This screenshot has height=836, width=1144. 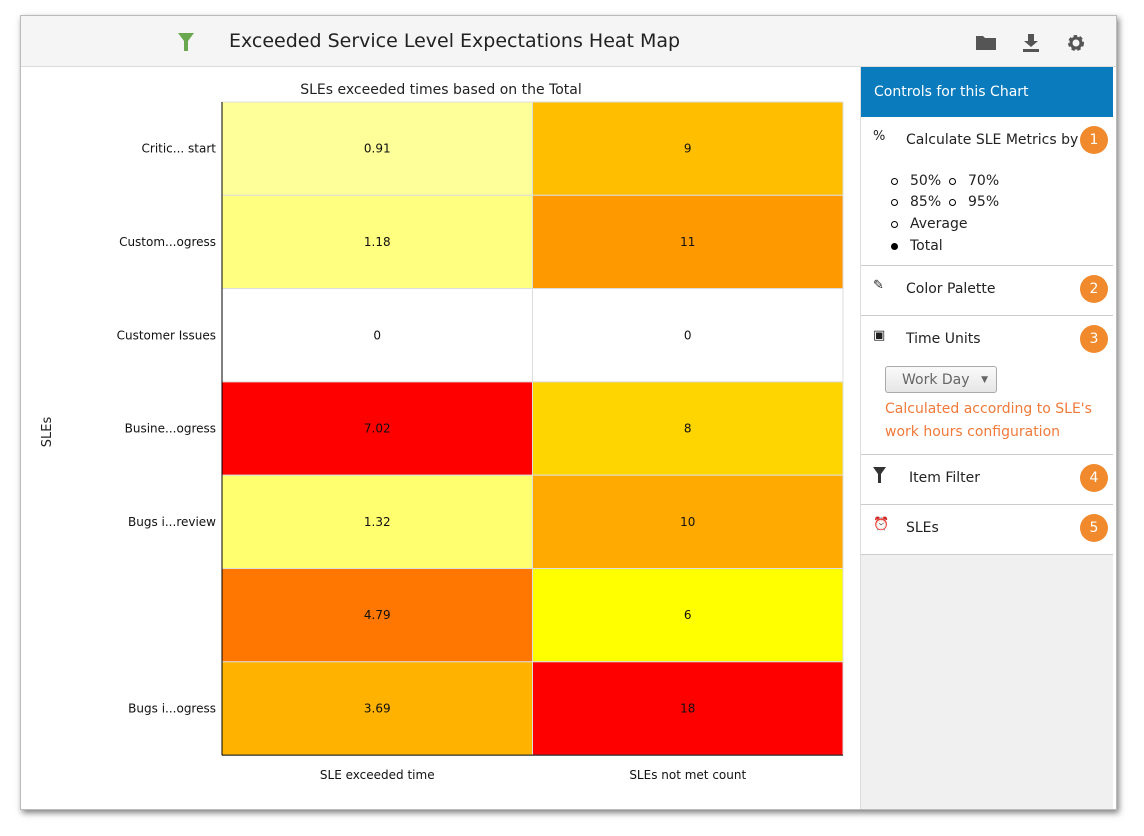 What do you see at coordinates (377, 775) in the screenshot?
I see `column-label: SLE exceeded time` at bounding box center [377, 775].